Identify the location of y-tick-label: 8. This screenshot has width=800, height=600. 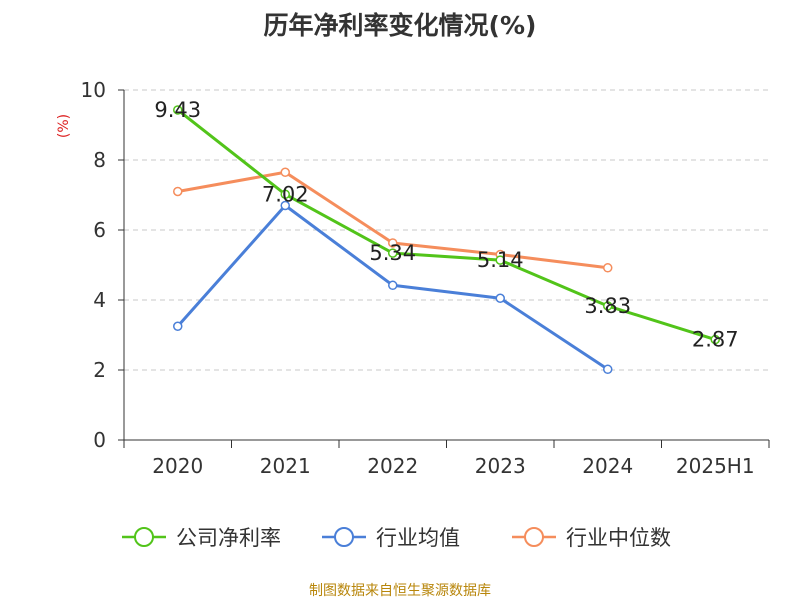
(99, 160).